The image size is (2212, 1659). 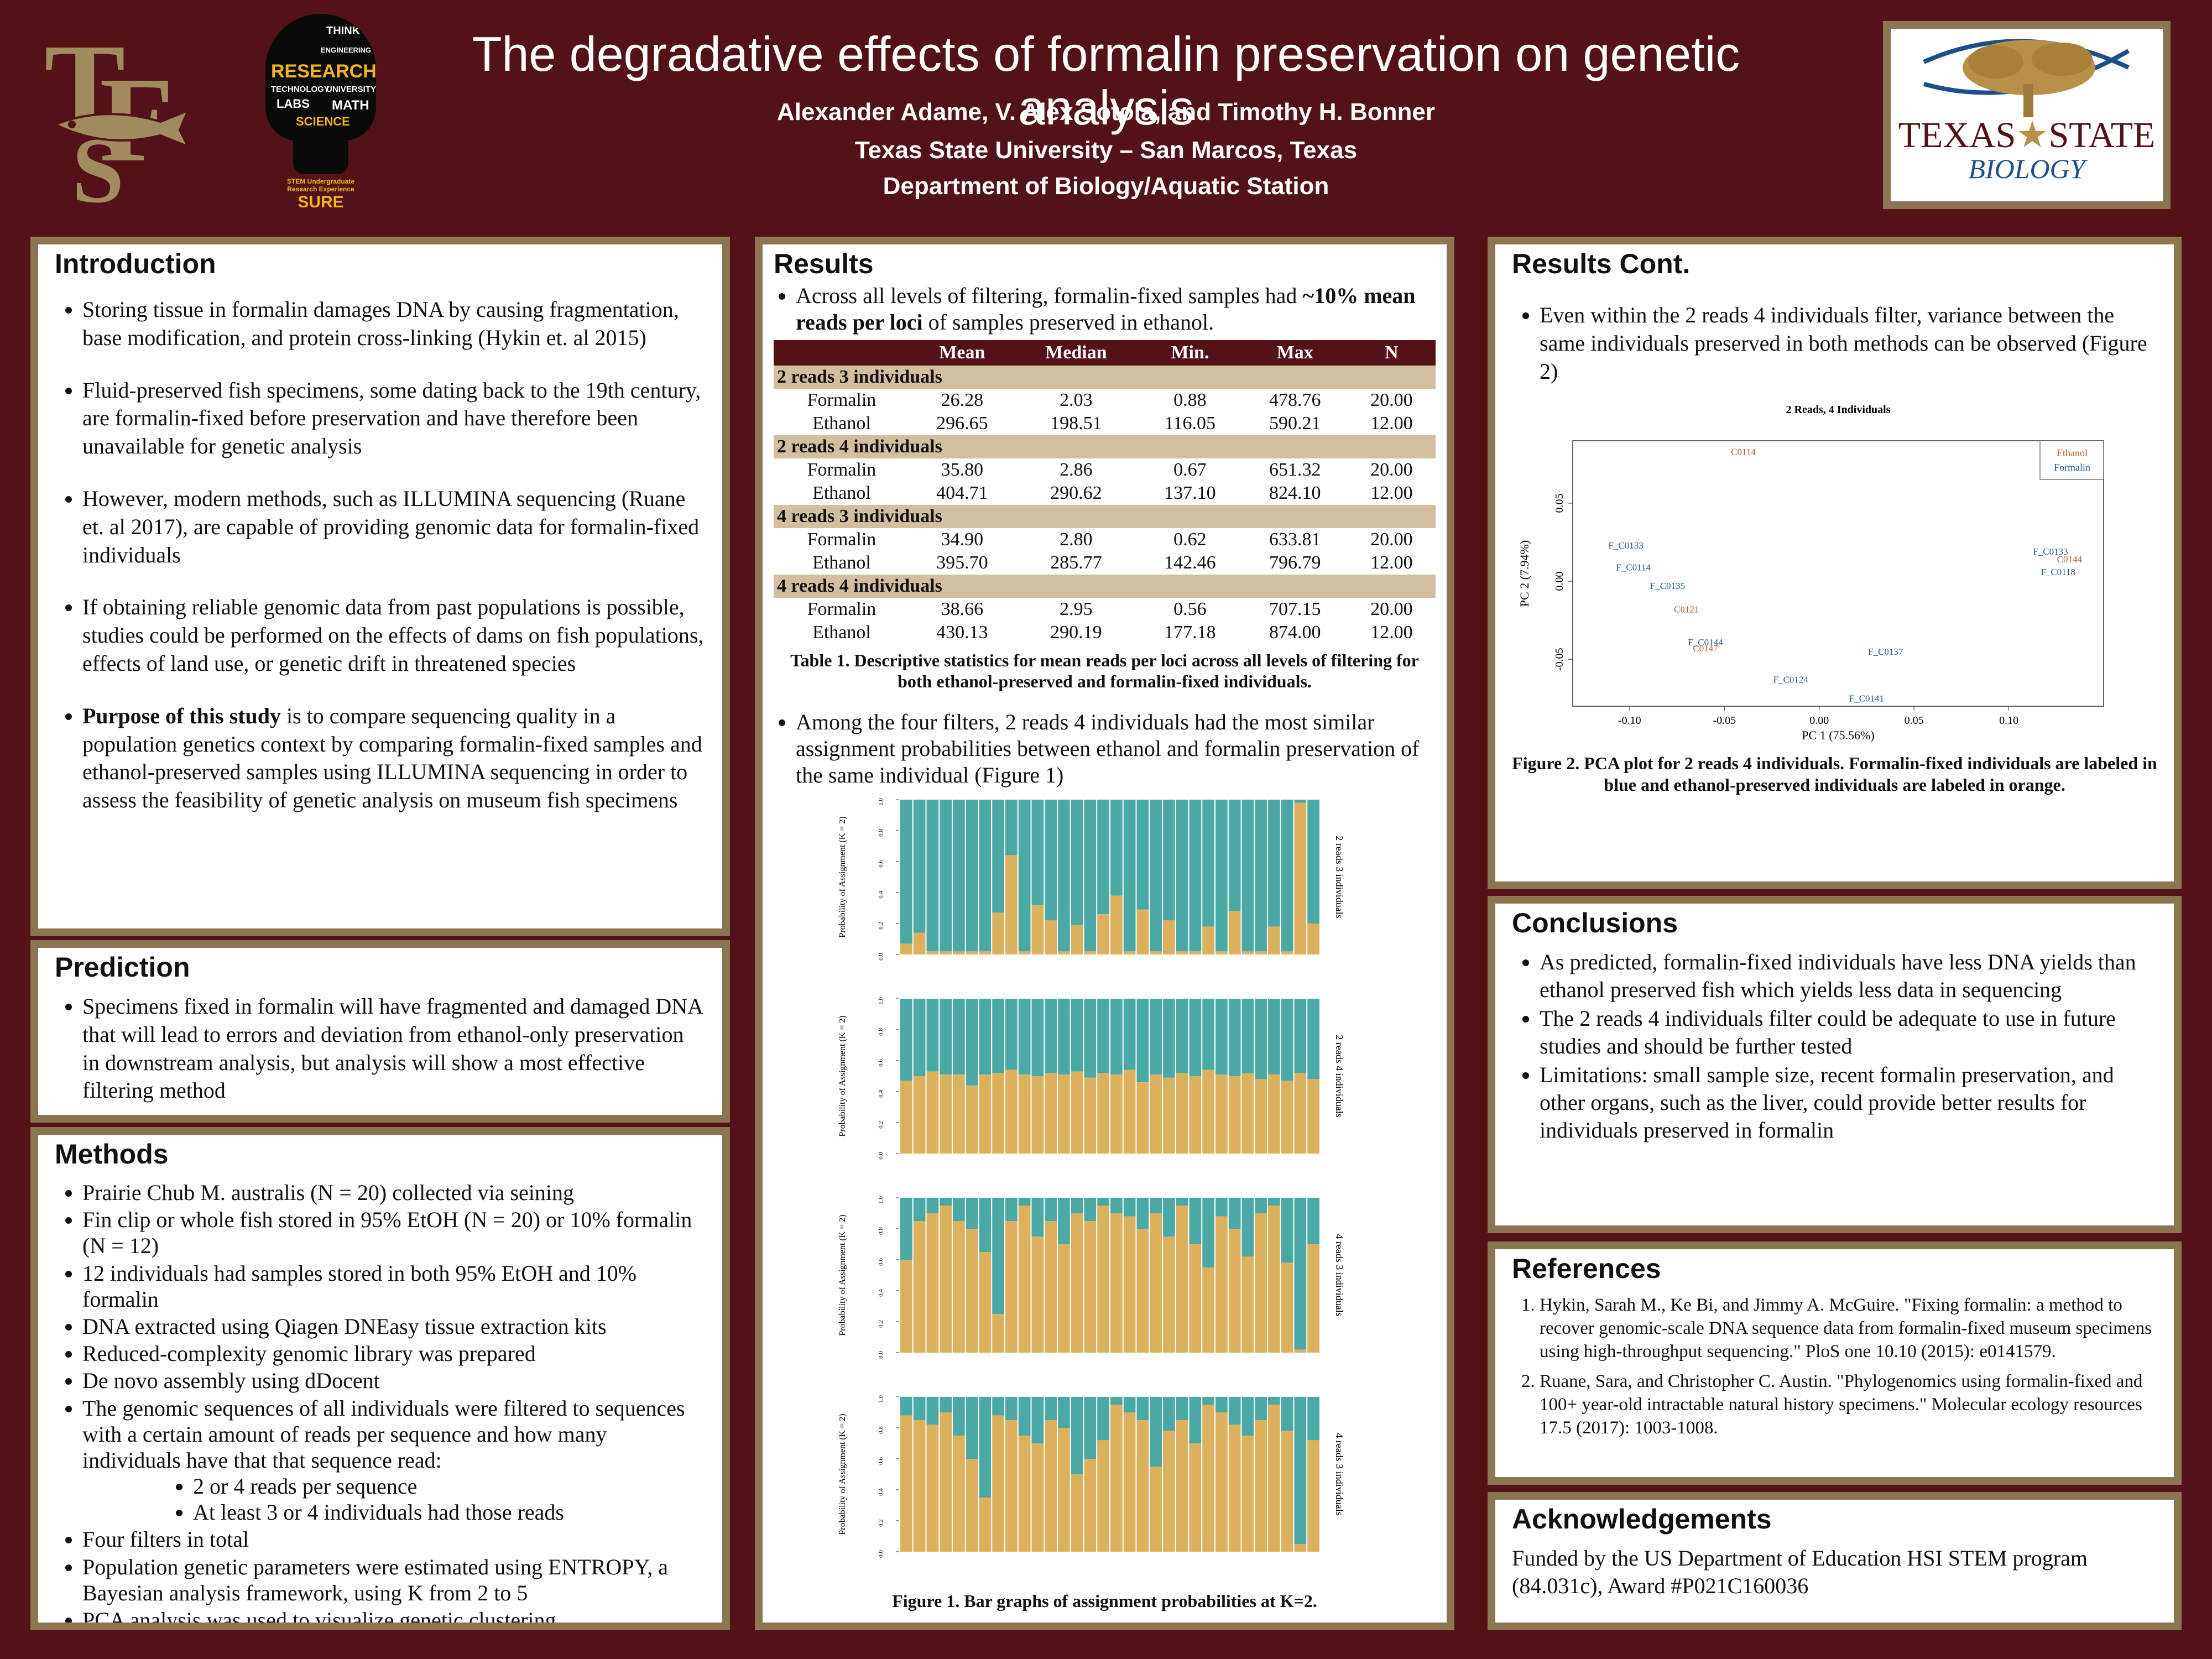 I want to click on y-tick-label: 0.4, so click(x=881, y=1492).